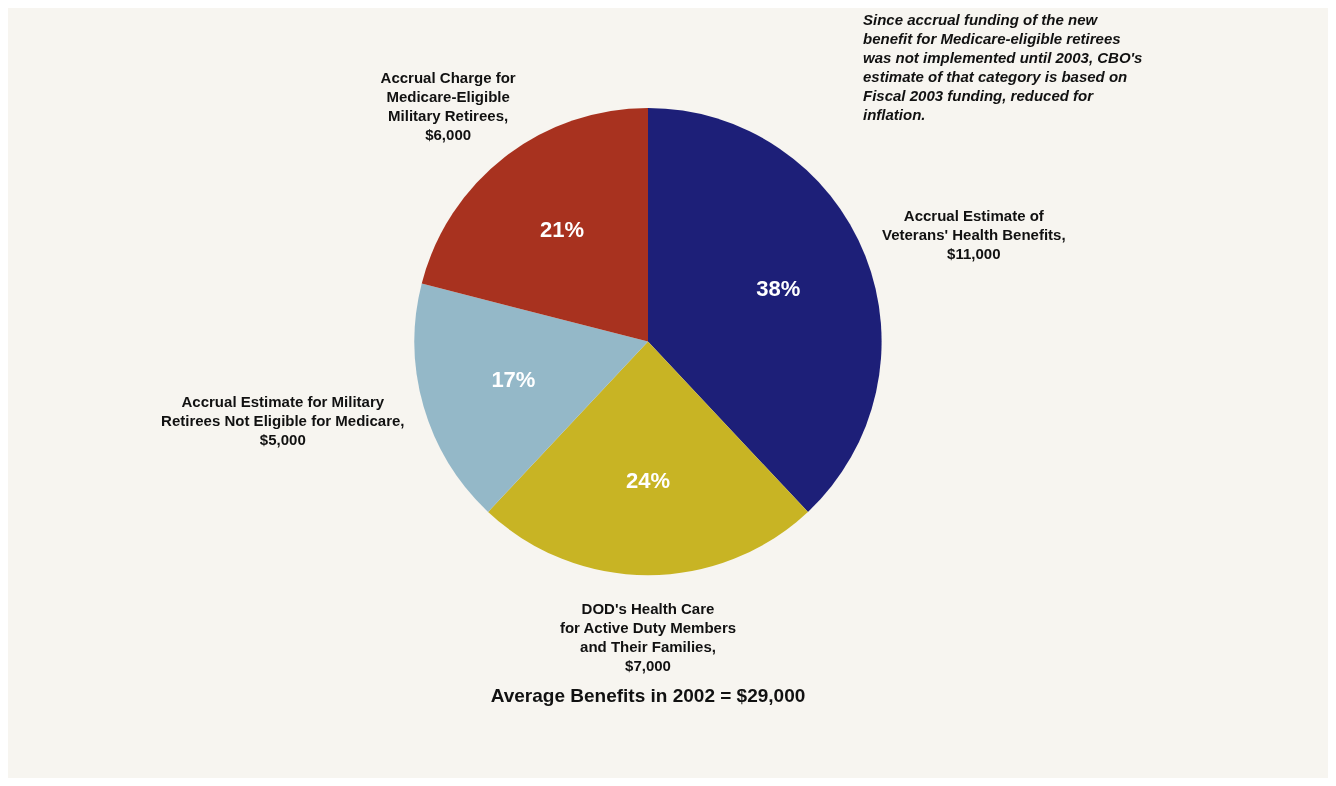 Image resolution: width=1336 pixels, height=786 pixels. What do you see at coordinates (648, 695) in the screenshot?
I see `text: Average Benefits in 2002 = $29,000` at bounding box center [648, 695].